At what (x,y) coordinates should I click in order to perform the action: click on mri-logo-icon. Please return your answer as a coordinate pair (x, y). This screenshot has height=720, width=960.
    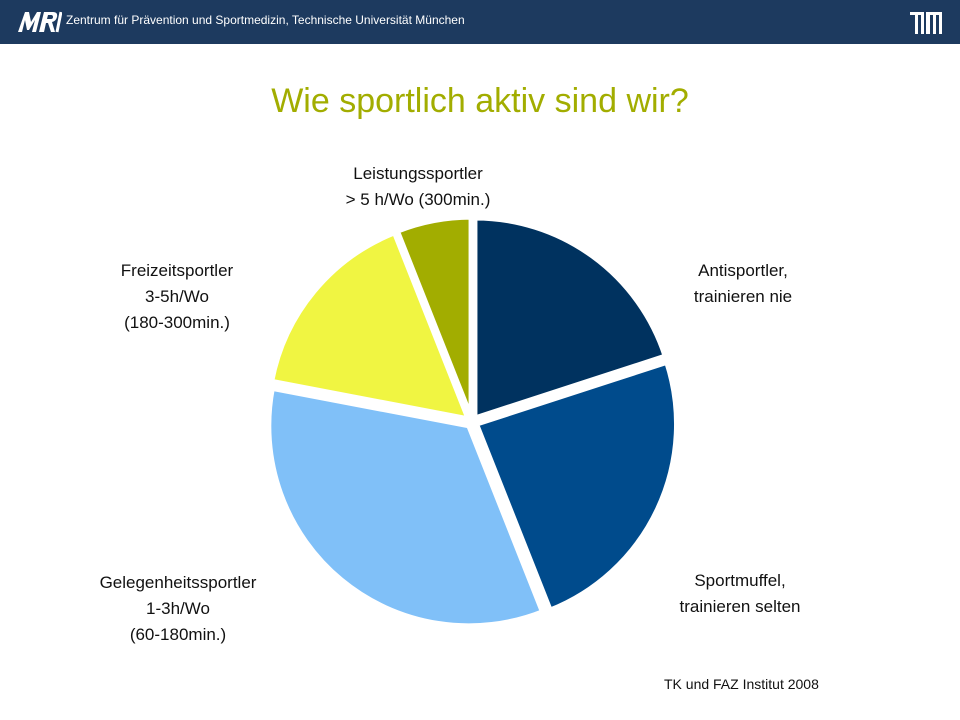
    Looking at the image, I should click on (40, 22).